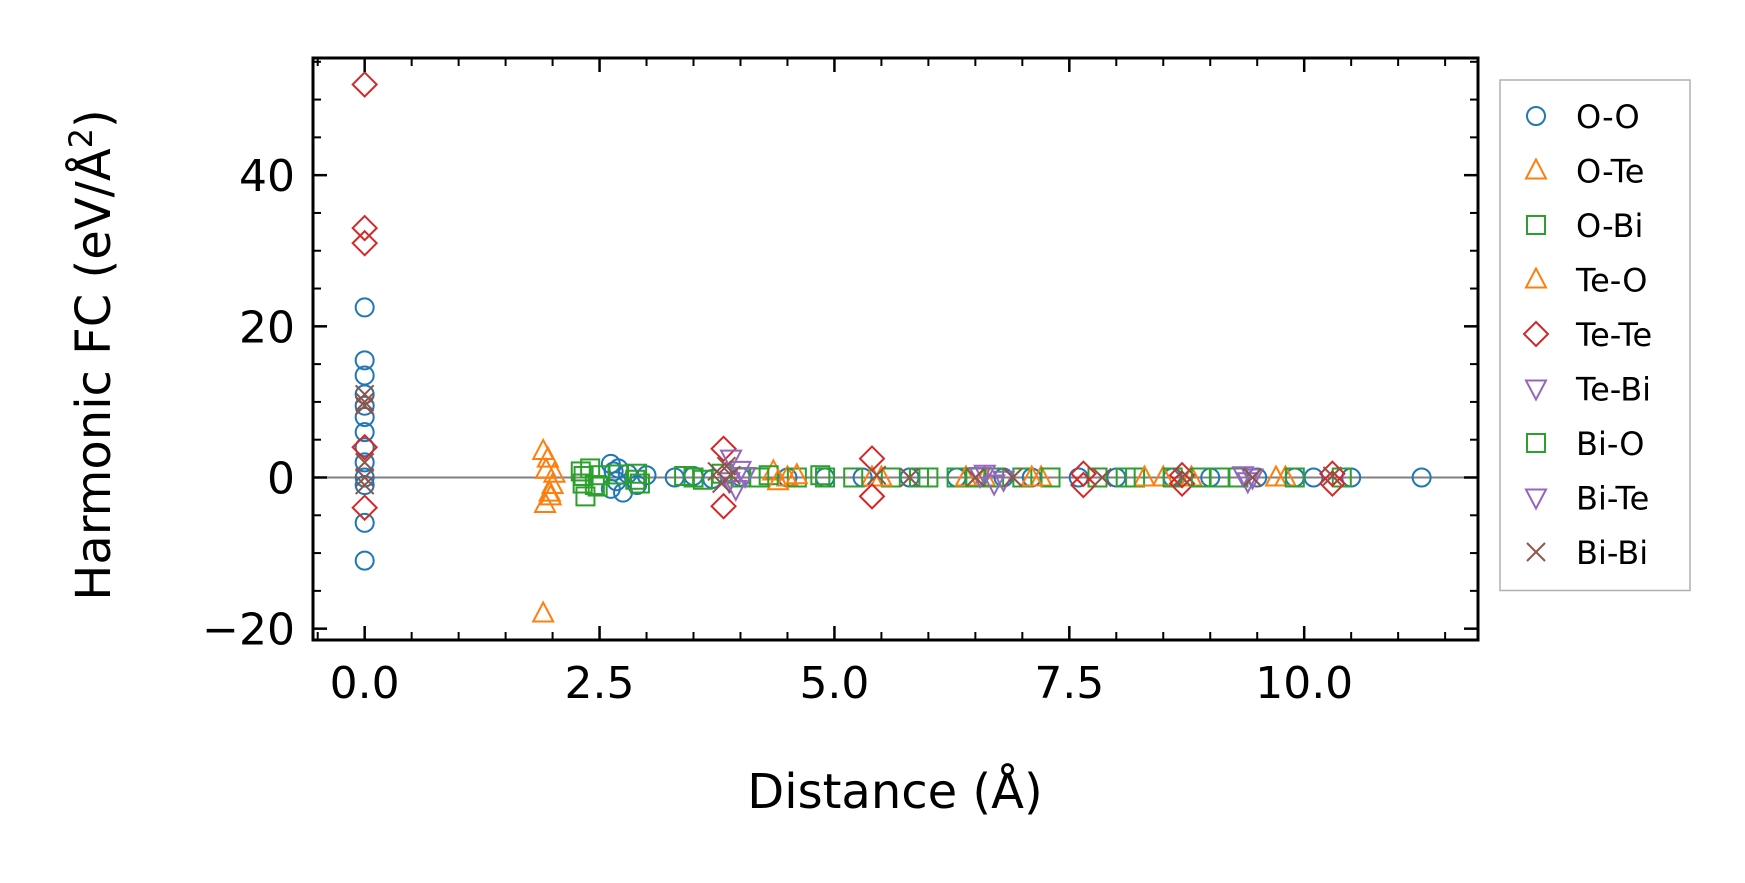 The height and width of the screenshot is (883, 1745). Describe the element at coordinates (1610, 444) in the screenshot. I see `legend-label: Bi-O` at that location.